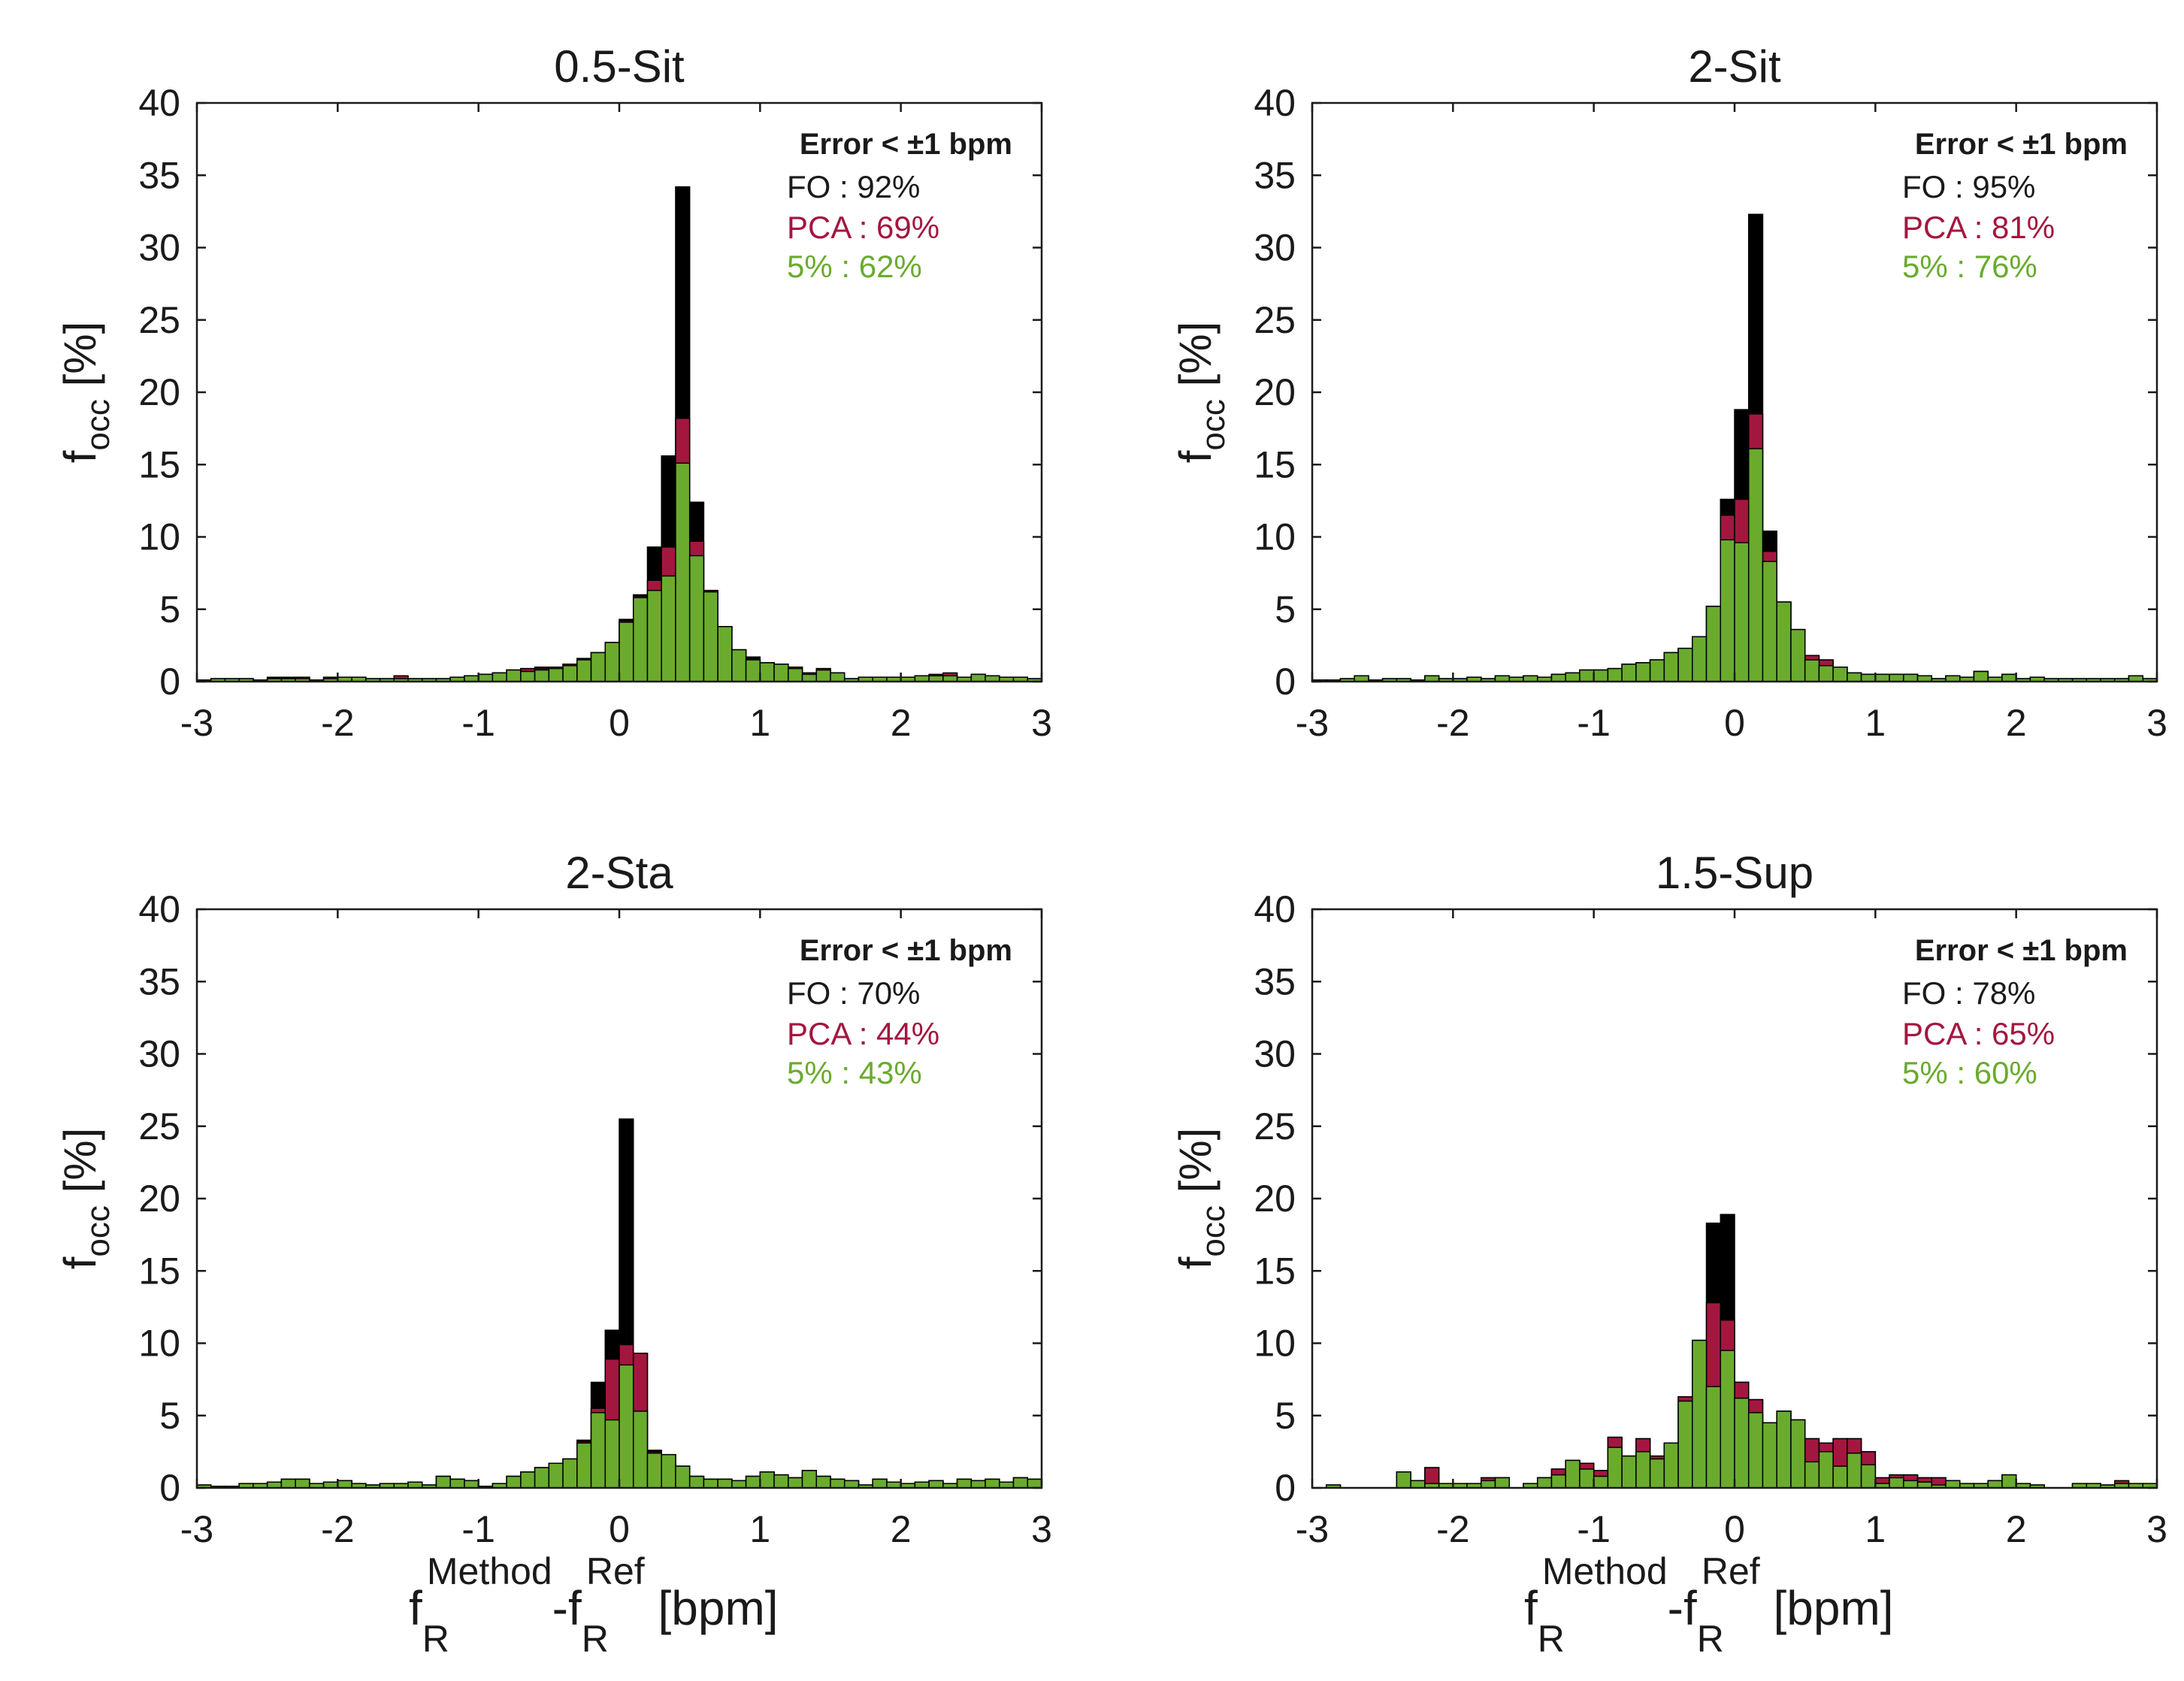  Describe the element at coordinates (98, 424) in the screenshot. I see `y-axis-label-sub: occ` at that location.